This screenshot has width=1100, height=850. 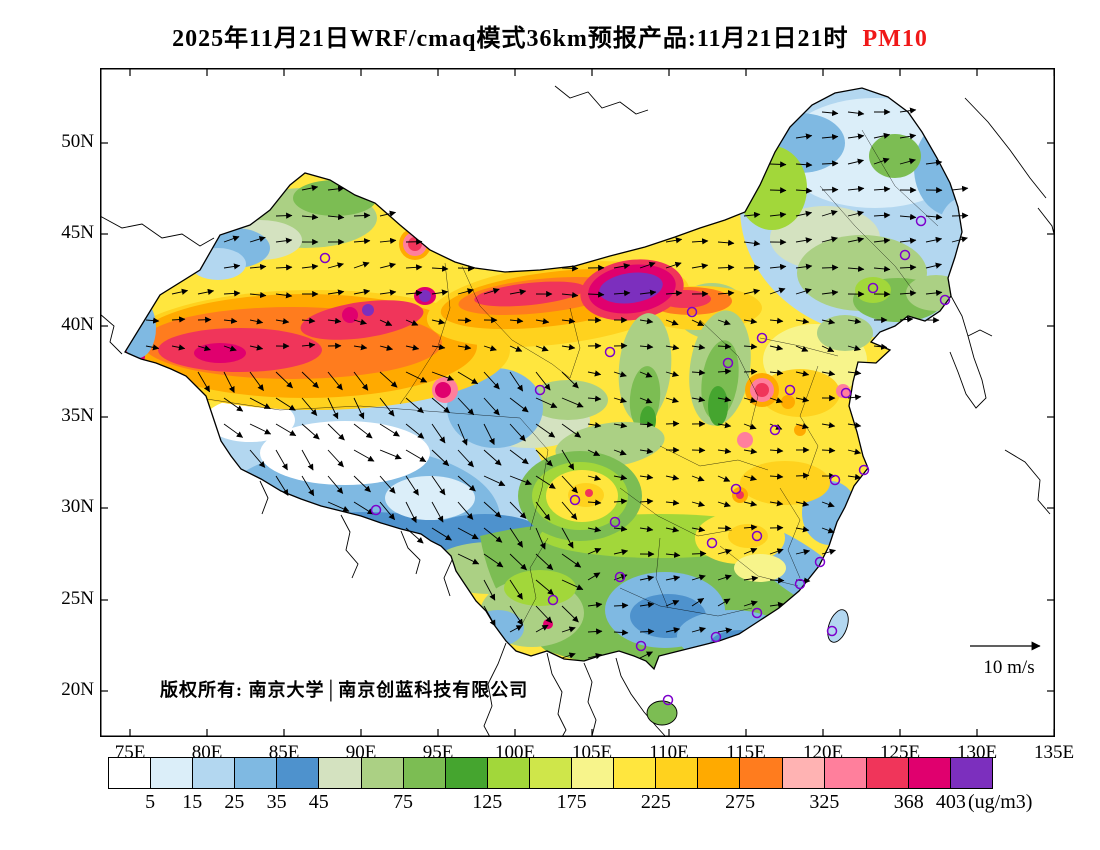 I want to click on lat-label-40N: 40N, so click(x=77, y=324).